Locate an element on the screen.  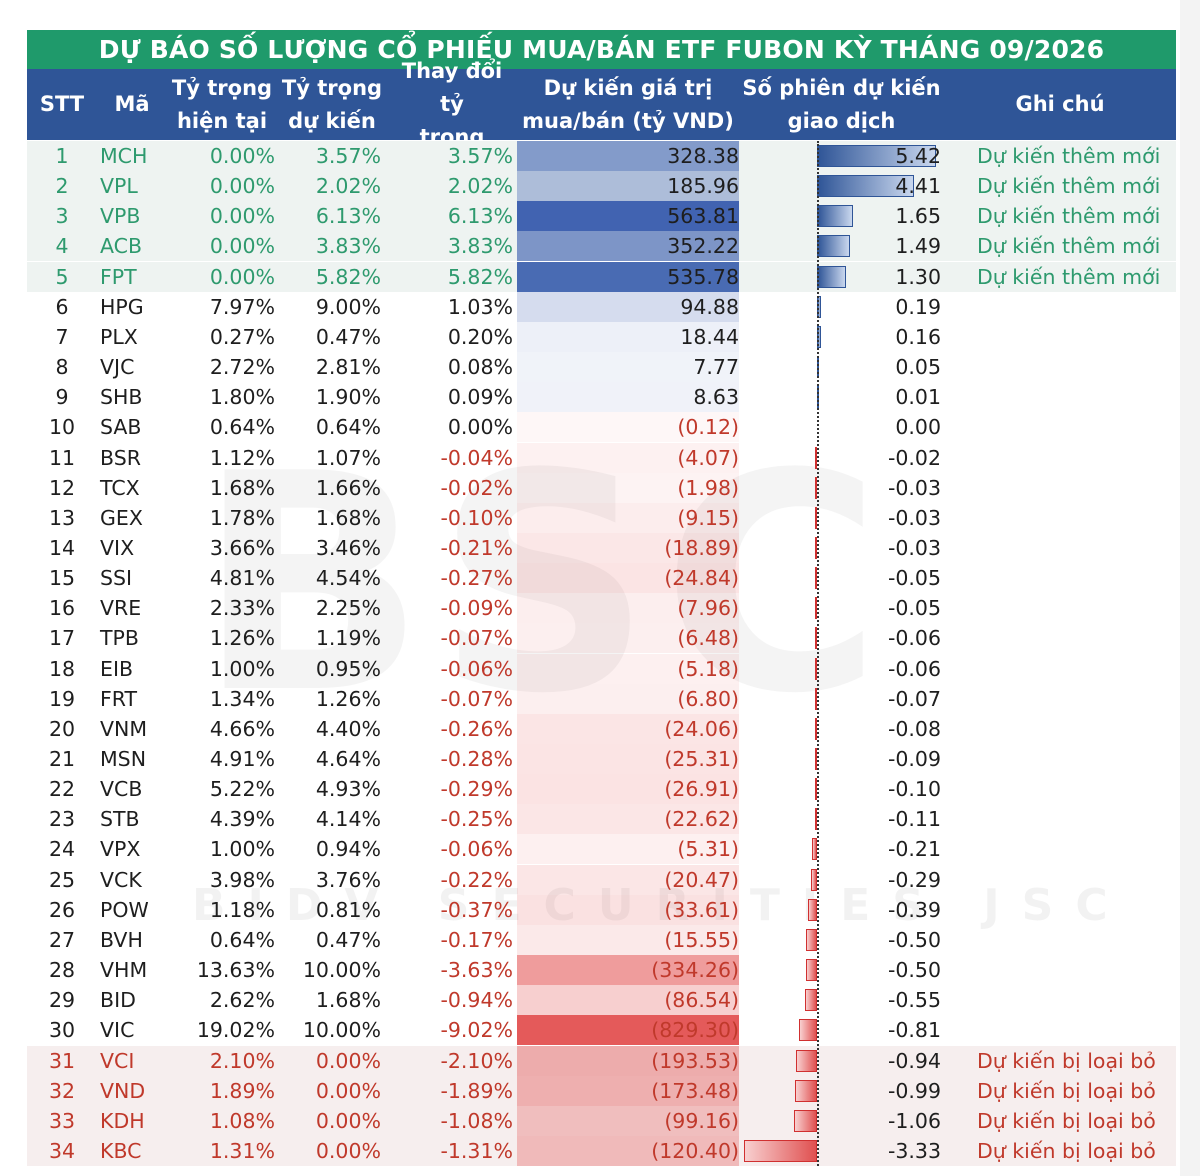
sessions-axis is located at coordinates (818, 653).